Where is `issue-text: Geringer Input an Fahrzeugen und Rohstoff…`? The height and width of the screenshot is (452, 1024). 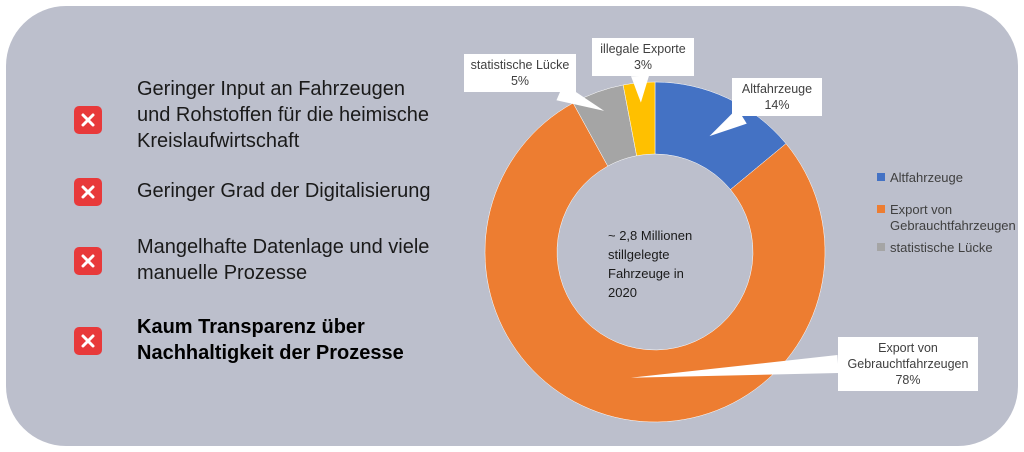
issue-text: Geringer Input an Fahrzeugen und Rohstoff… is located at coordinates (297, 115).